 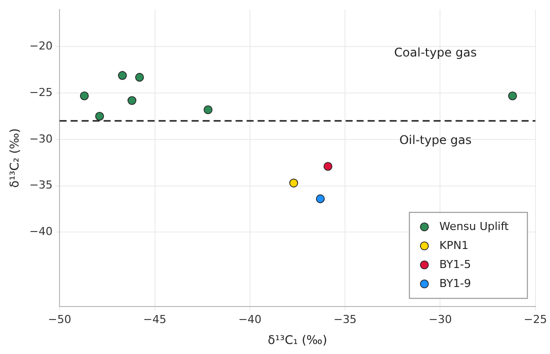 What do you see at coordinates (298, 339) in the screenshot?
I see `x-axis-title: δ¹³C₁ (‰)` at bounding box center [298, 339].